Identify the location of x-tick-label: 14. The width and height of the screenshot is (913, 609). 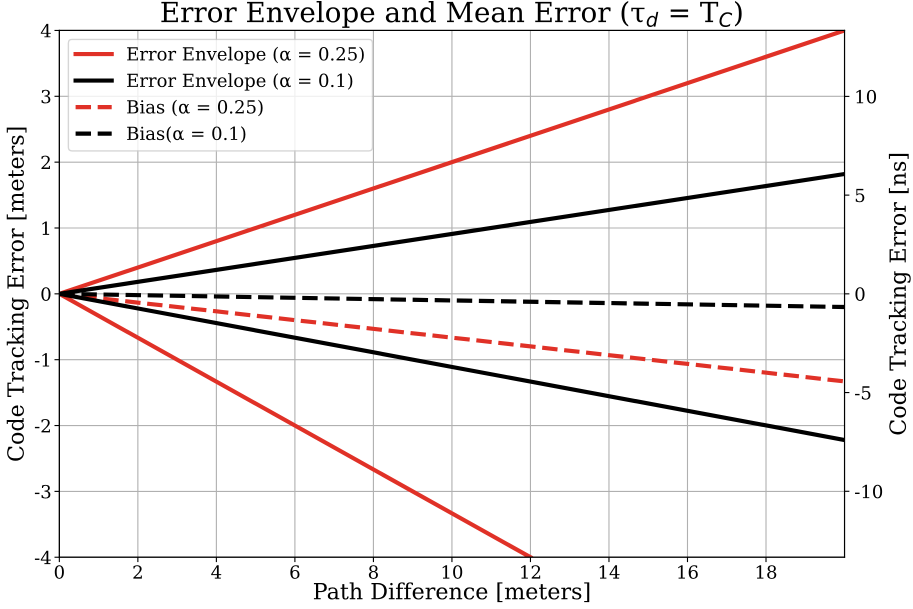
(610, 572).